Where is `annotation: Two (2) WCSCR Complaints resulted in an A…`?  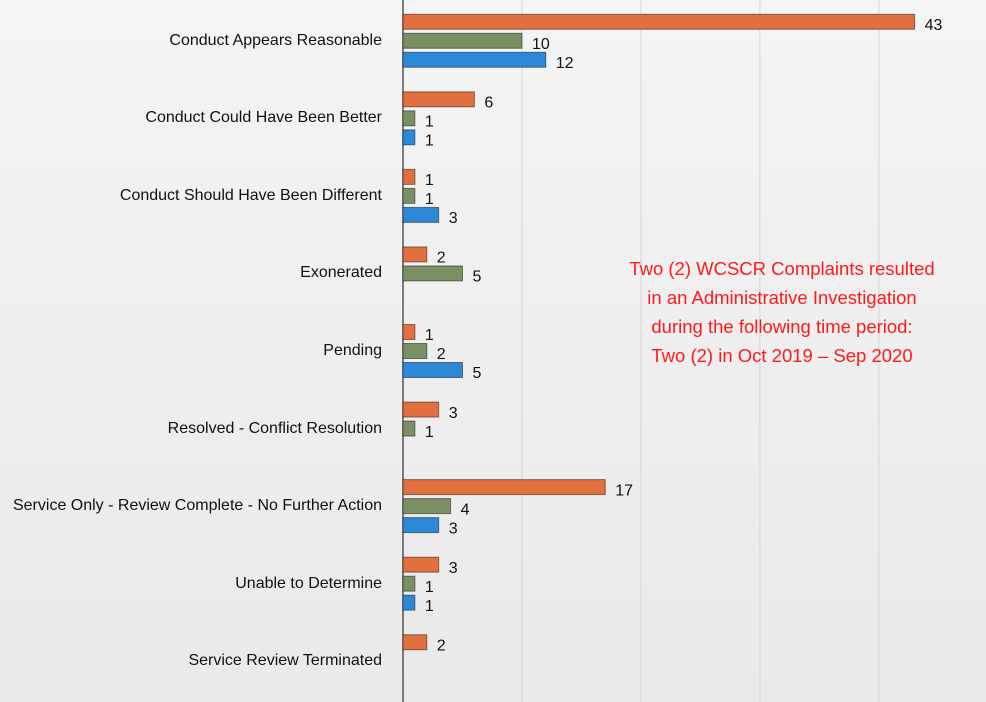
annotation: Two (2) WCSCR Complaints resulted in an A… is located at coordinates (779, 312).